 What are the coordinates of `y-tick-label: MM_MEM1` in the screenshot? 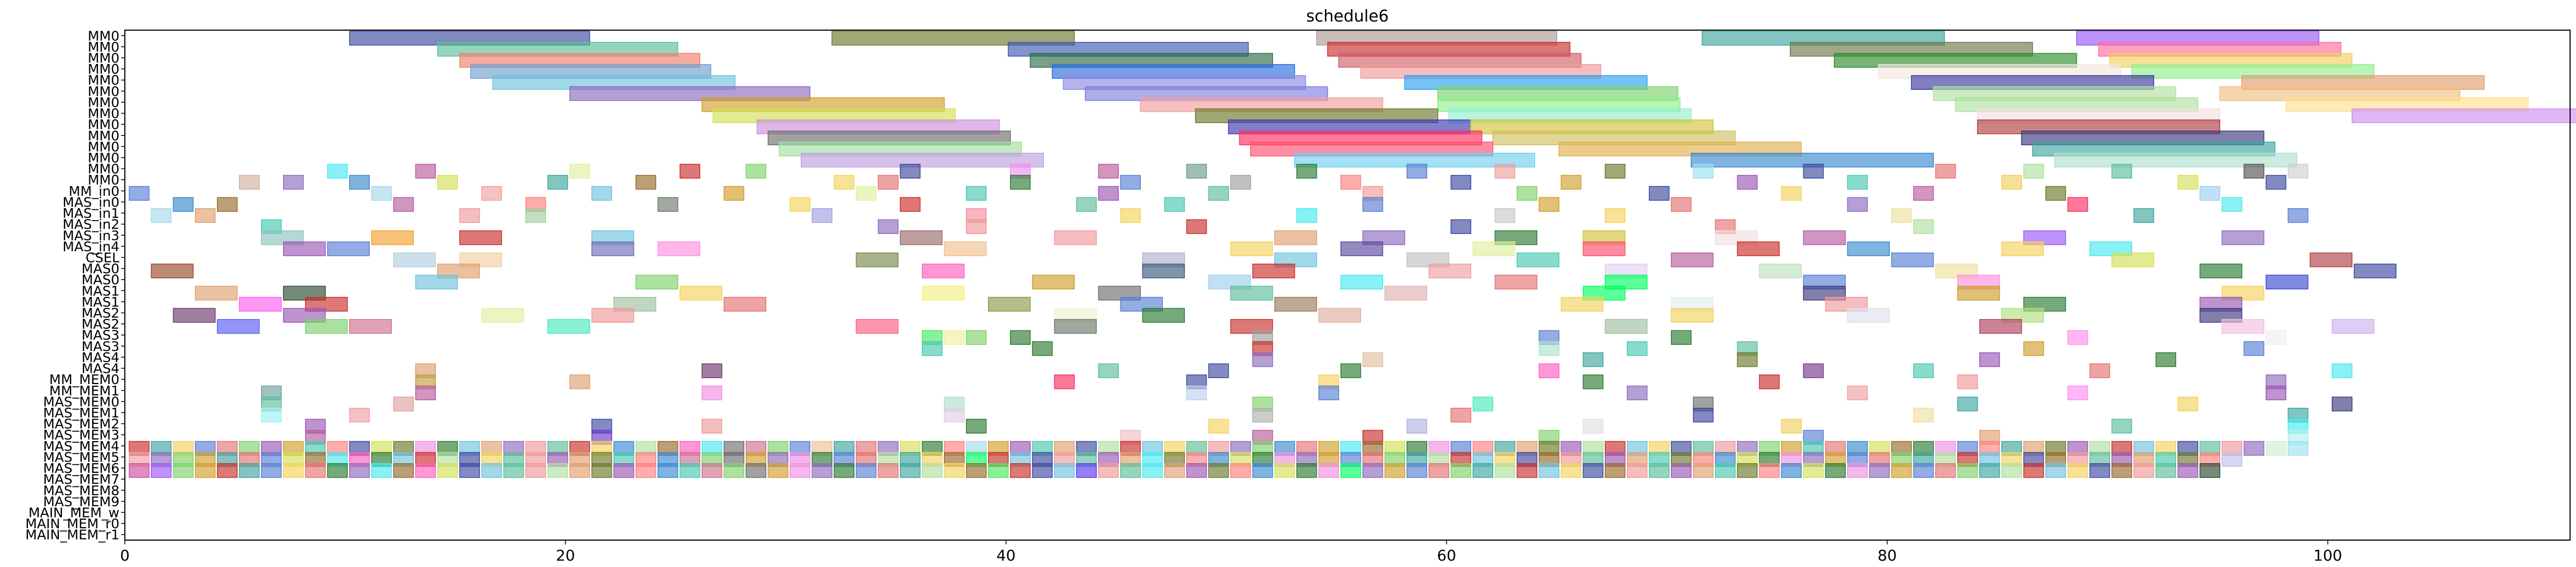 It's located at (84, 391).